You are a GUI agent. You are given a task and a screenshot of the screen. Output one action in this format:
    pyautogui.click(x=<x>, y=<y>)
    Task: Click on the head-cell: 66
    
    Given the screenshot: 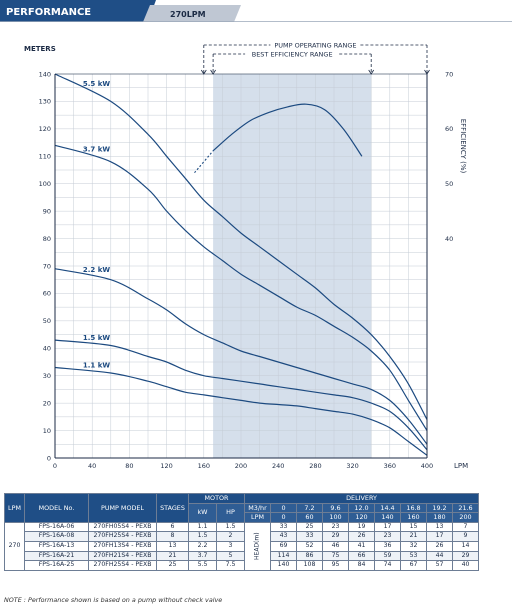 What is the action you would take?
    pyautogui.click(x=361, y=556)
    